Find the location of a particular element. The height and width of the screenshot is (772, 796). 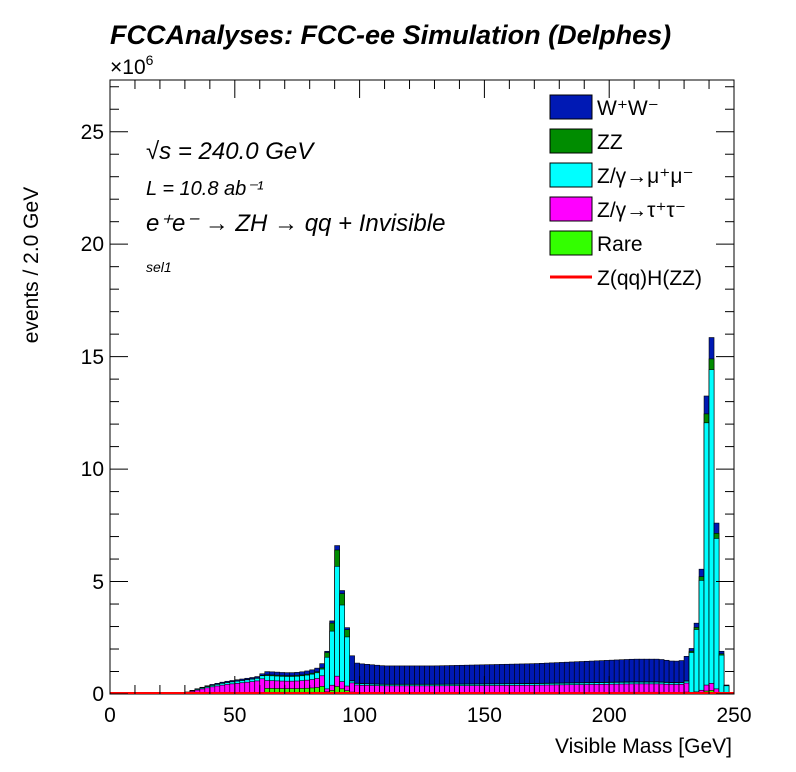

y-tick-label-25: 25 is located at coordinates (92, 132).